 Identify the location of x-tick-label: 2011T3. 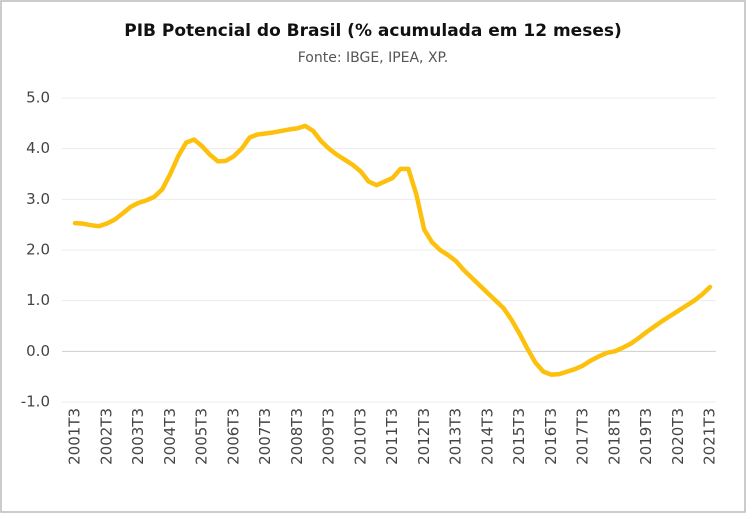
(392, 436).